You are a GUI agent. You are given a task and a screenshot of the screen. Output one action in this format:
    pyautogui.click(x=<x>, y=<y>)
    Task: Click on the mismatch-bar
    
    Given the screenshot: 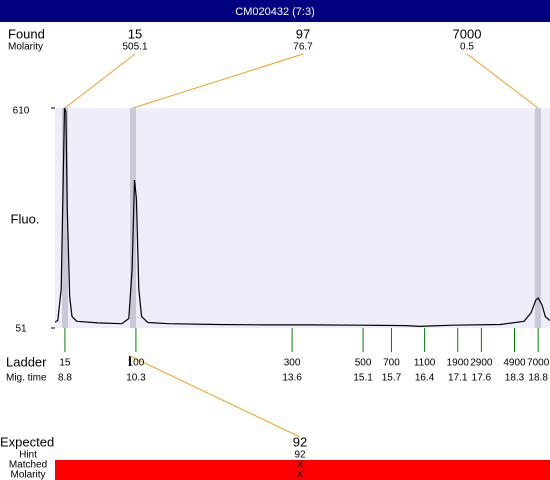 What is the action you would take?
    pyautogui.click(x=302, y=470)
    